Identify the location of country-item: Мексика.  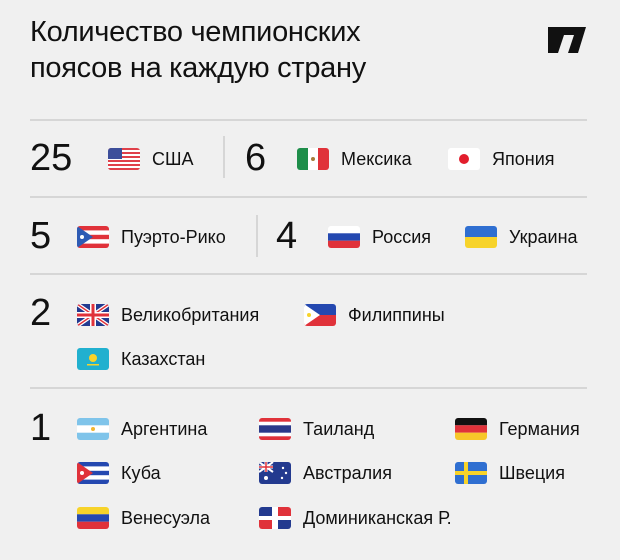
(354, 159).